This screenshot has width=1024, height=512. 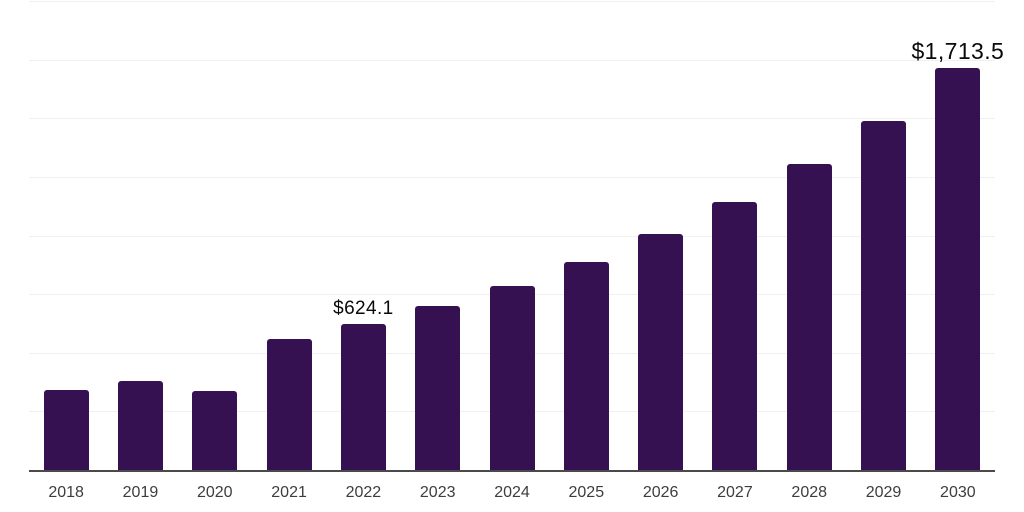 I want to click on x-tick-2021: 2021, so click(x=289, y=492).